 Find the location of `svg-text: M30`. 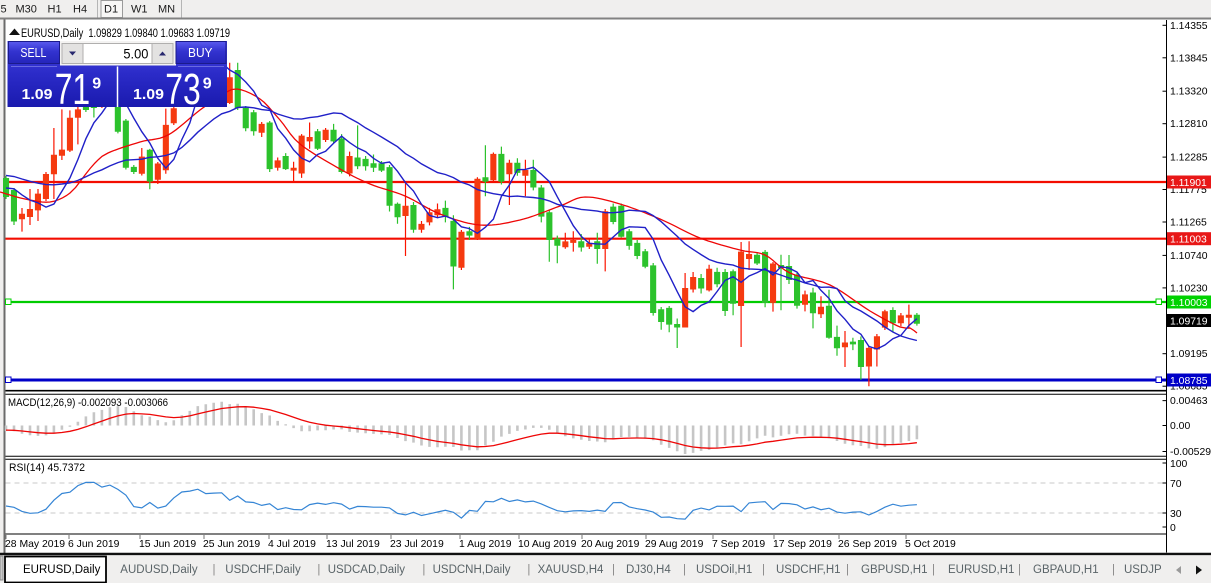

svg-text: M30 is located at coordinates (26, 10).